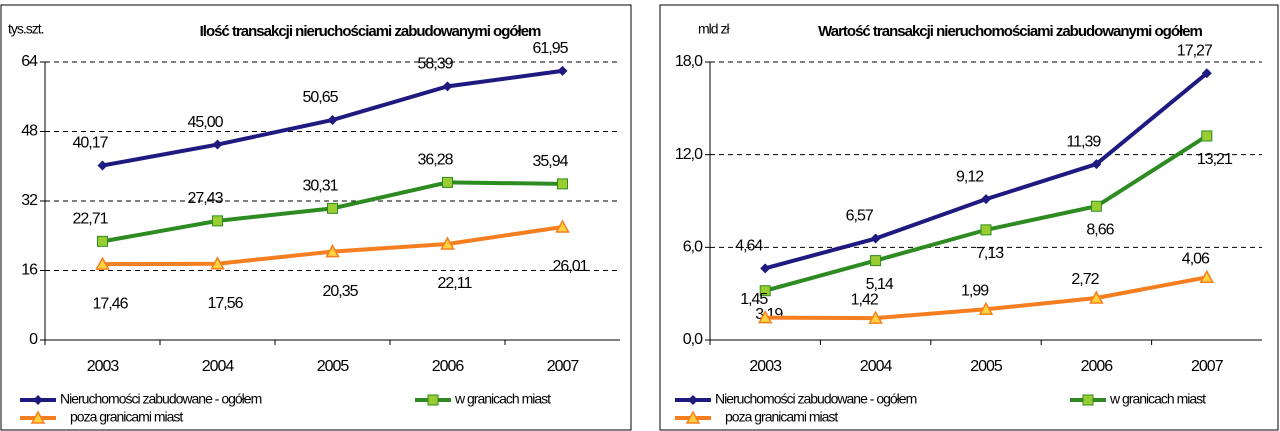 The height and width of the screenshot is (431, 1280). What do you see at coordinates (341, 291) in the screenshot?
I see `value-label: 20,35` at bounding box center [341, 291].